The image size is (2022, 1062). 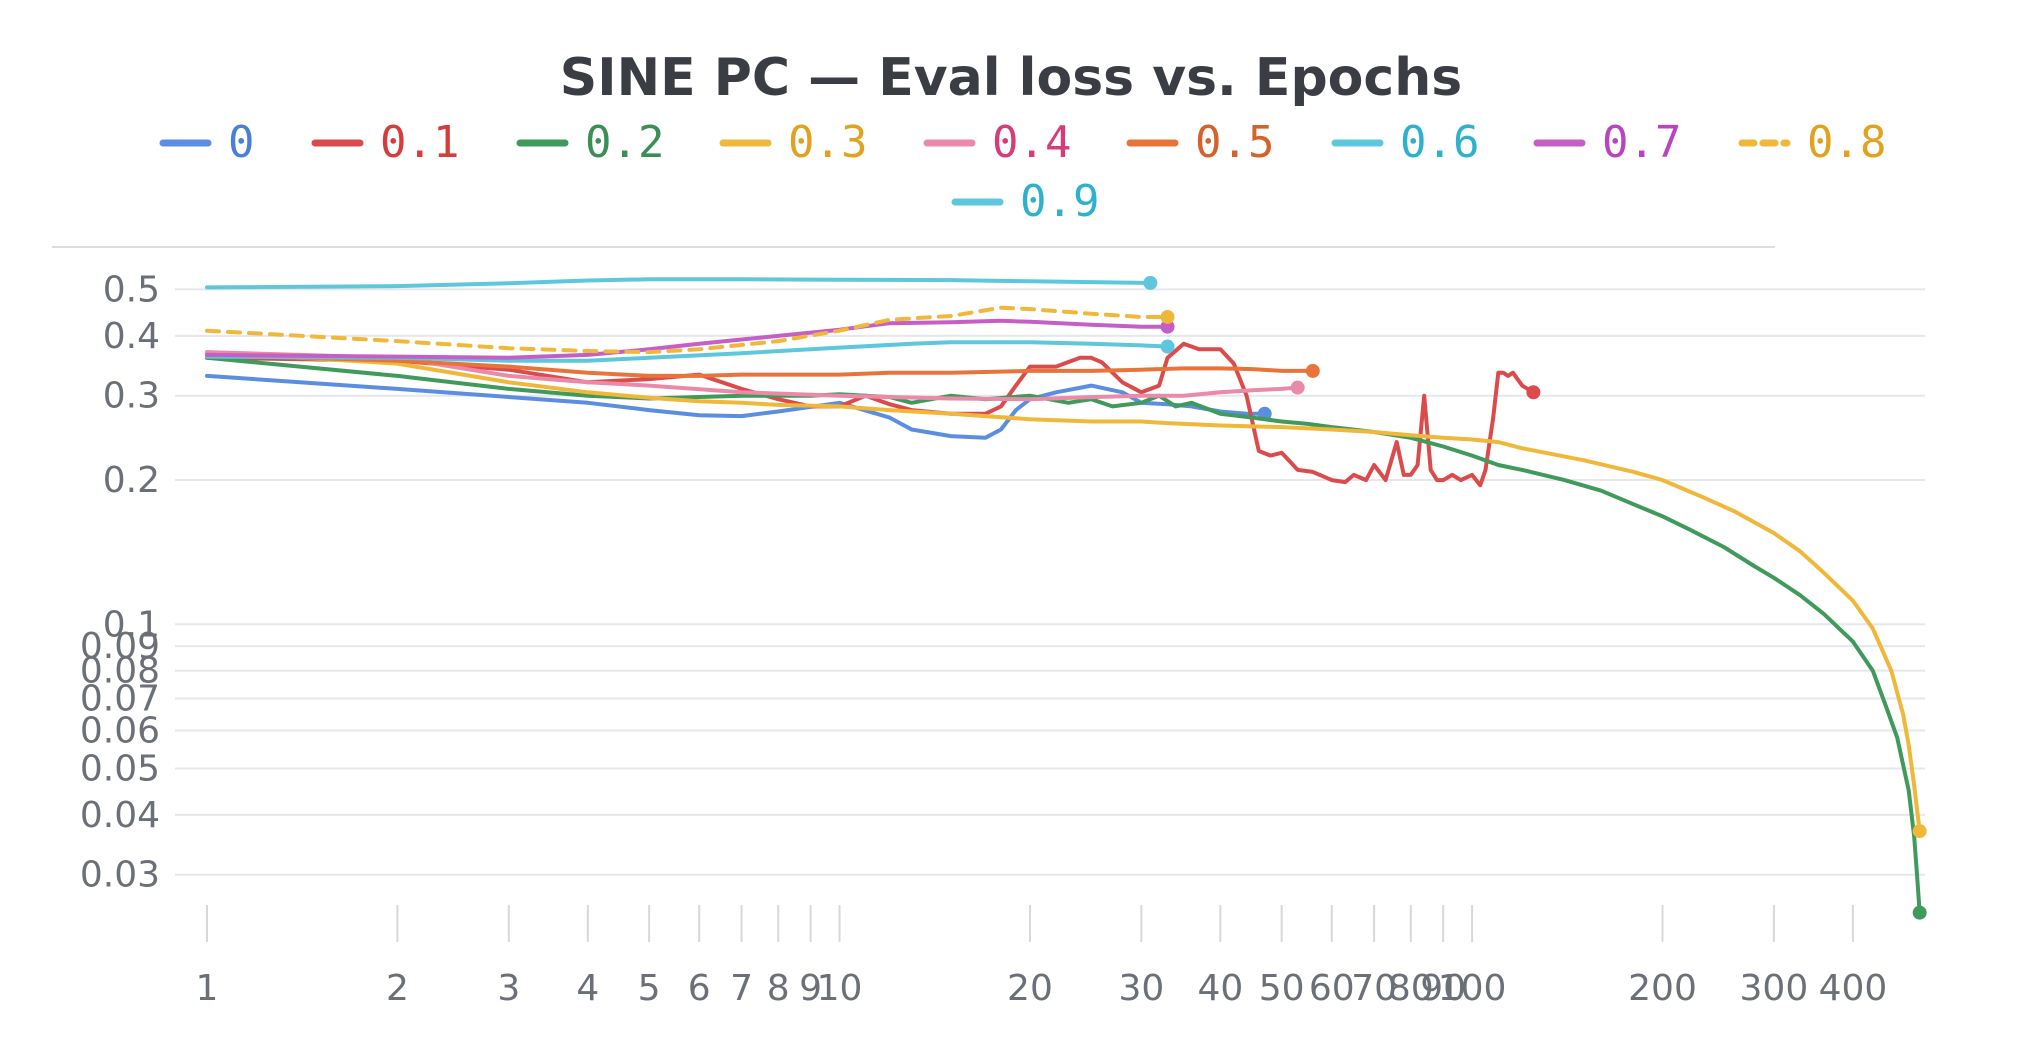 What do you see at coordinates (1141, 988) in the screenshot?
I see `x-tick-label: 30` at bounding box center [1141, 988].